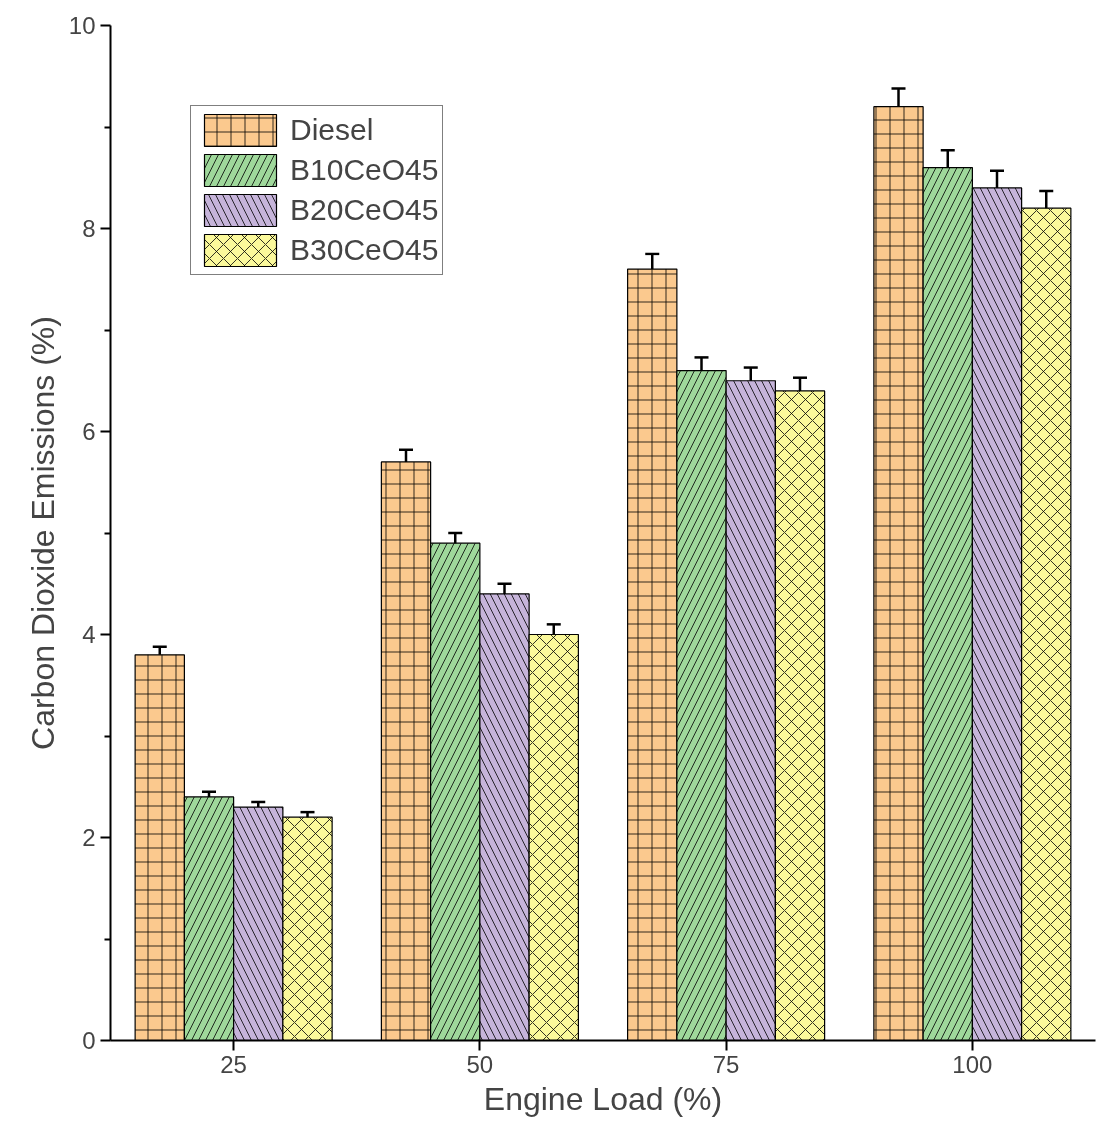 The width and height of the screenshot is (1112, 1138). Describe the element at coordinates (89, 431) in the screenshot. I see `y-tick-label: 6` at that location.